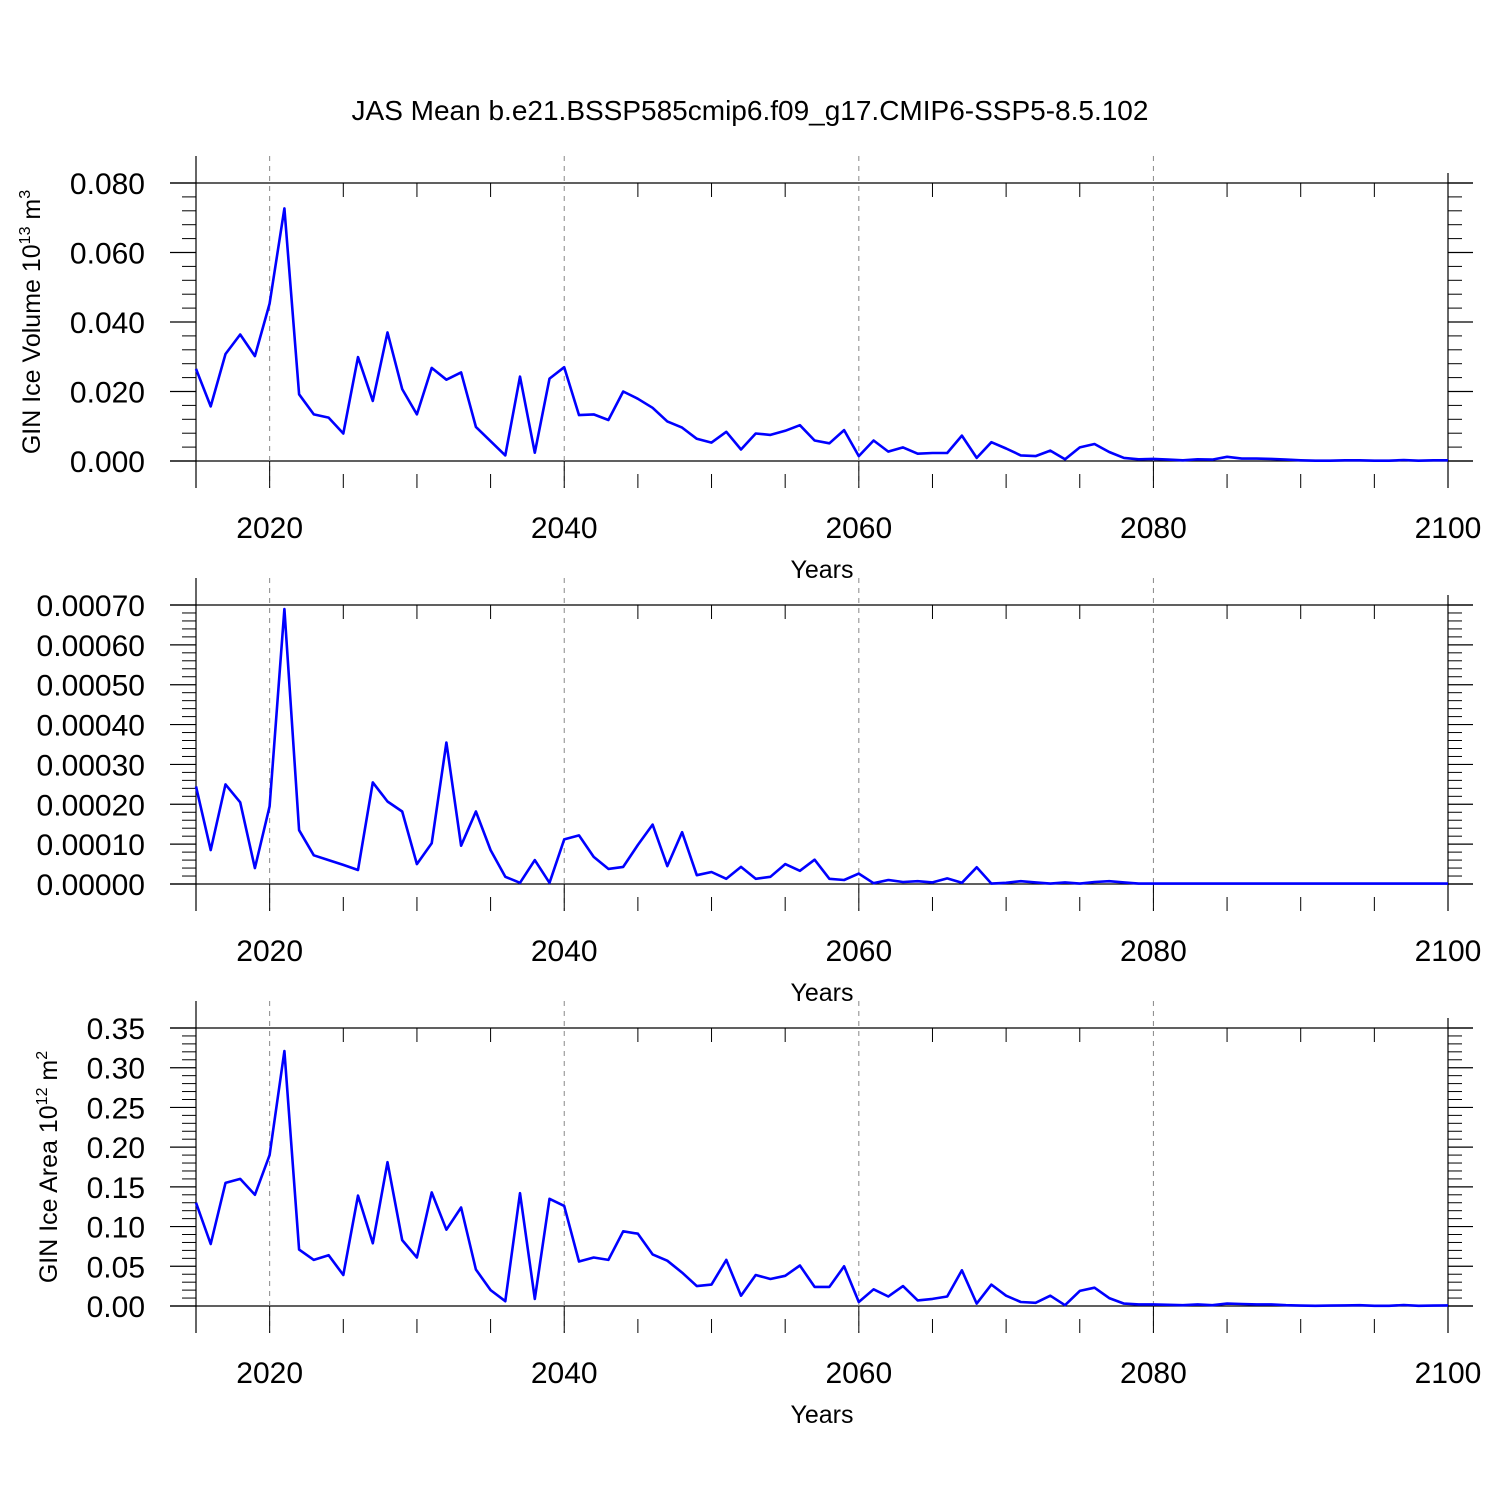 This screenshot has height=1500, width=1500. I want to click on y-tick-label: 0.000, so click(107, 462).